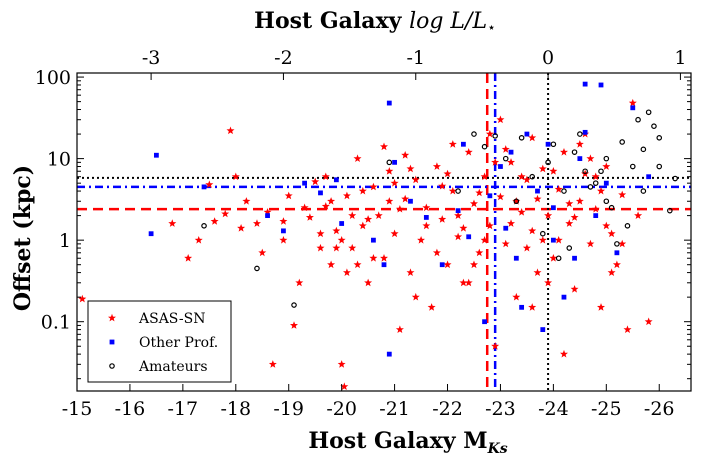 The width and height of the screenshot is (707, 464). Describe the element at coordinates (235, 409) in the screenshot. I see `x-tick-label: -18` at that location.